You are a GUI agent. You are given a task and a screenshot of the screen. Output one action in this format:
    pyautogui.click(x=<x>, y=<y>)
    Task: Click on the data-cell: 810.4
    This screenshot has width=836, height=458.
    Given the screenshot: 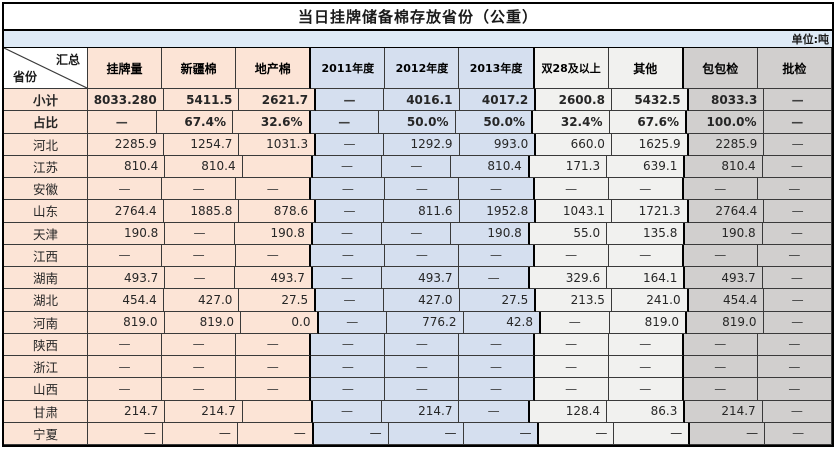 What is the action you would take?
    pyautogui.click(x=490, y=166)
    